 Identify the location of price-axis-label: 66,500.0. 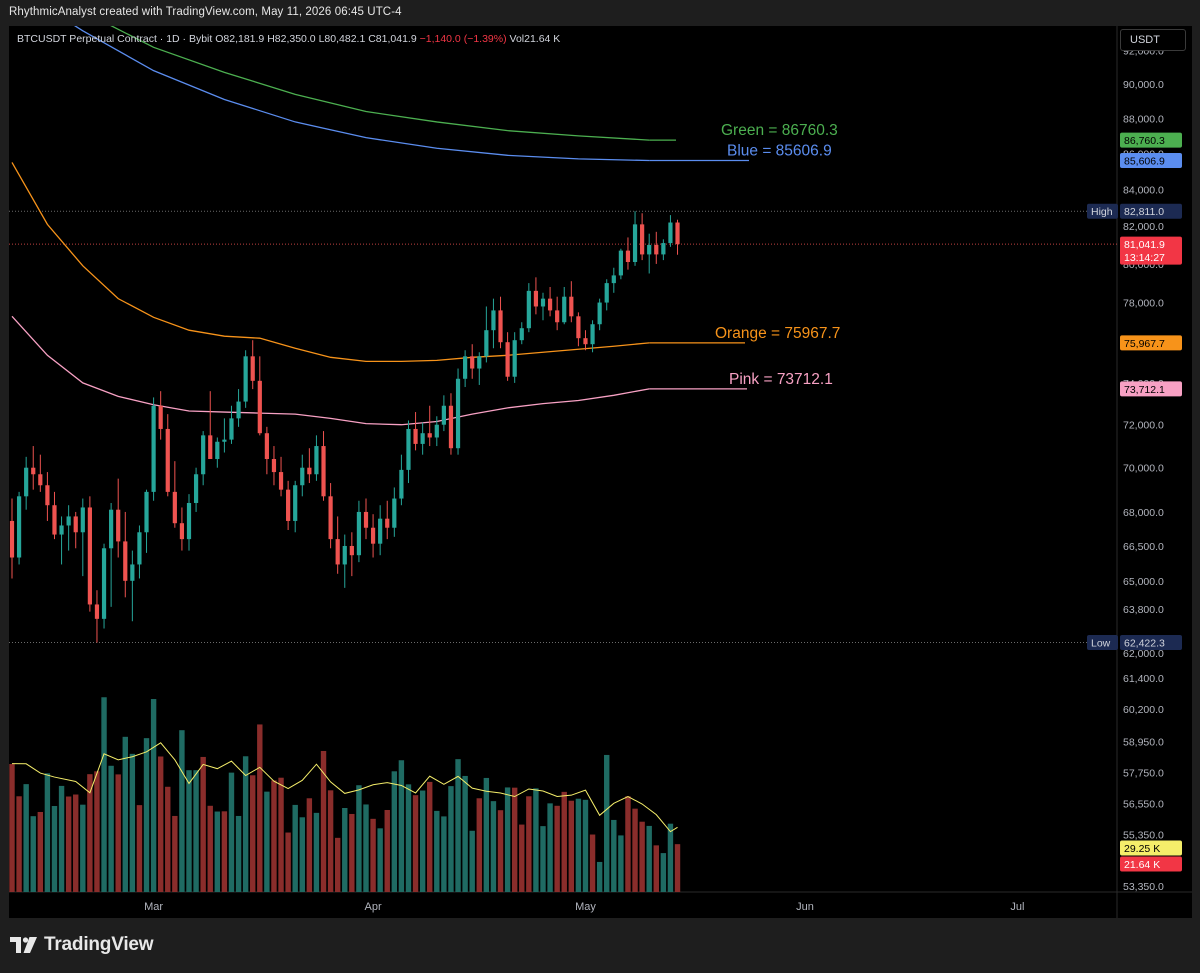
(1143, 547).